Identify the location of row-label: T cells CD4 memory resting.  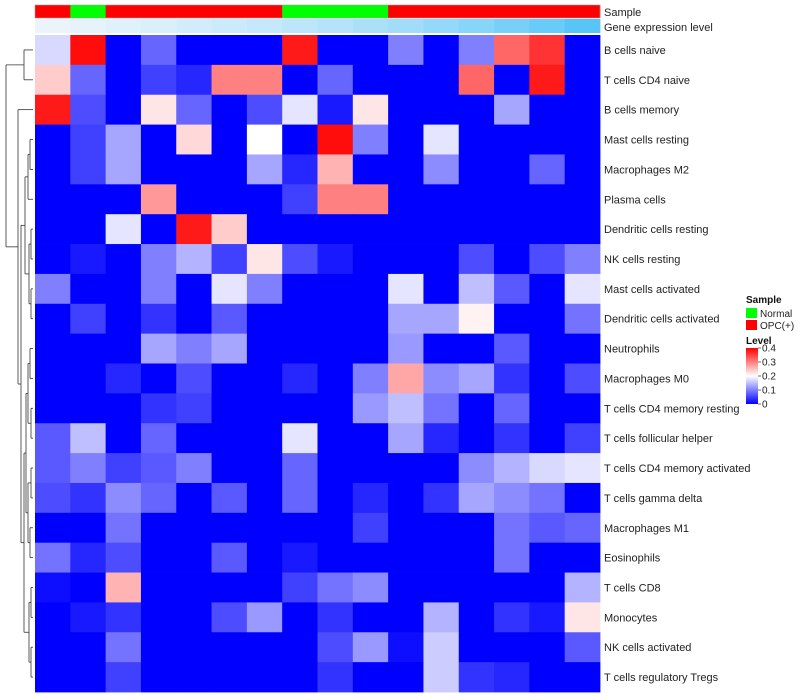
(672, 409).